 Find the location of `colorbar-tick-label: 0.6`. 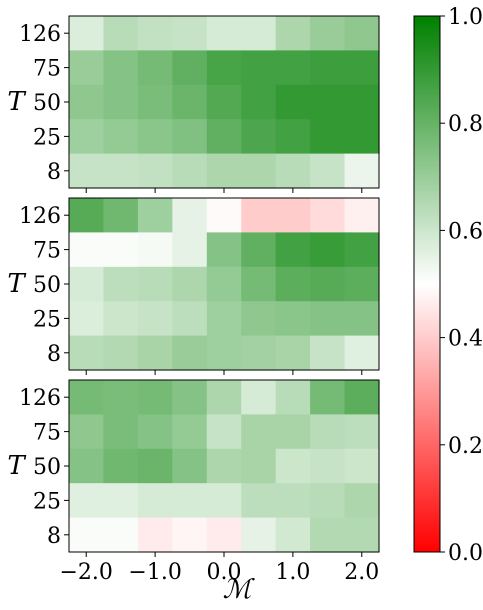

colorbar-tick-label: 0.6 is located at coordinates (465, 231).